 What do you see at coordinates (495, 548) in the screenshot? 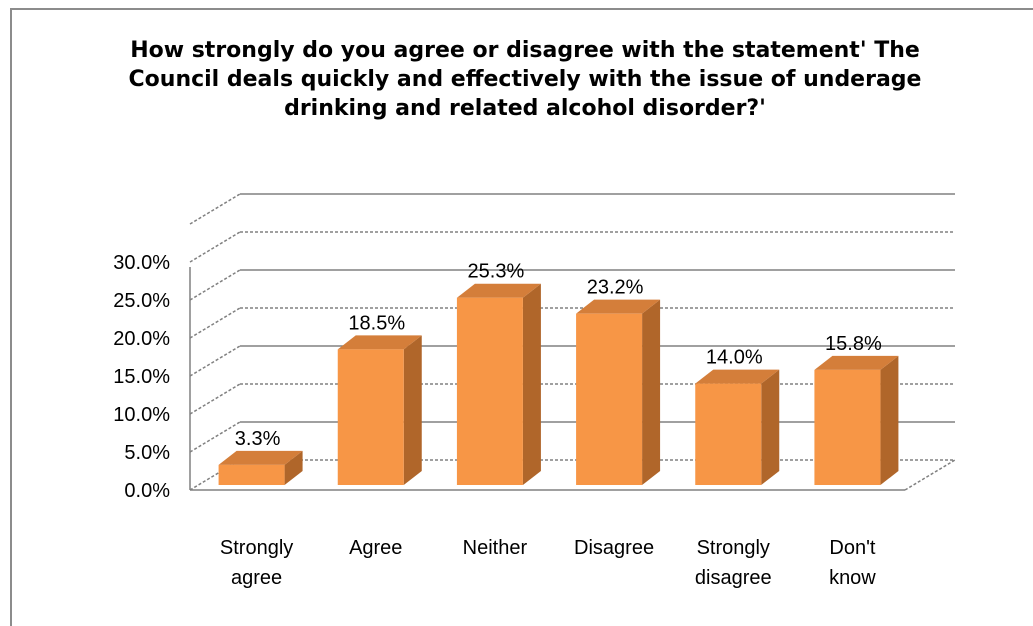
I see `x-tick-label: Neither` at bounding box center [495, 548].